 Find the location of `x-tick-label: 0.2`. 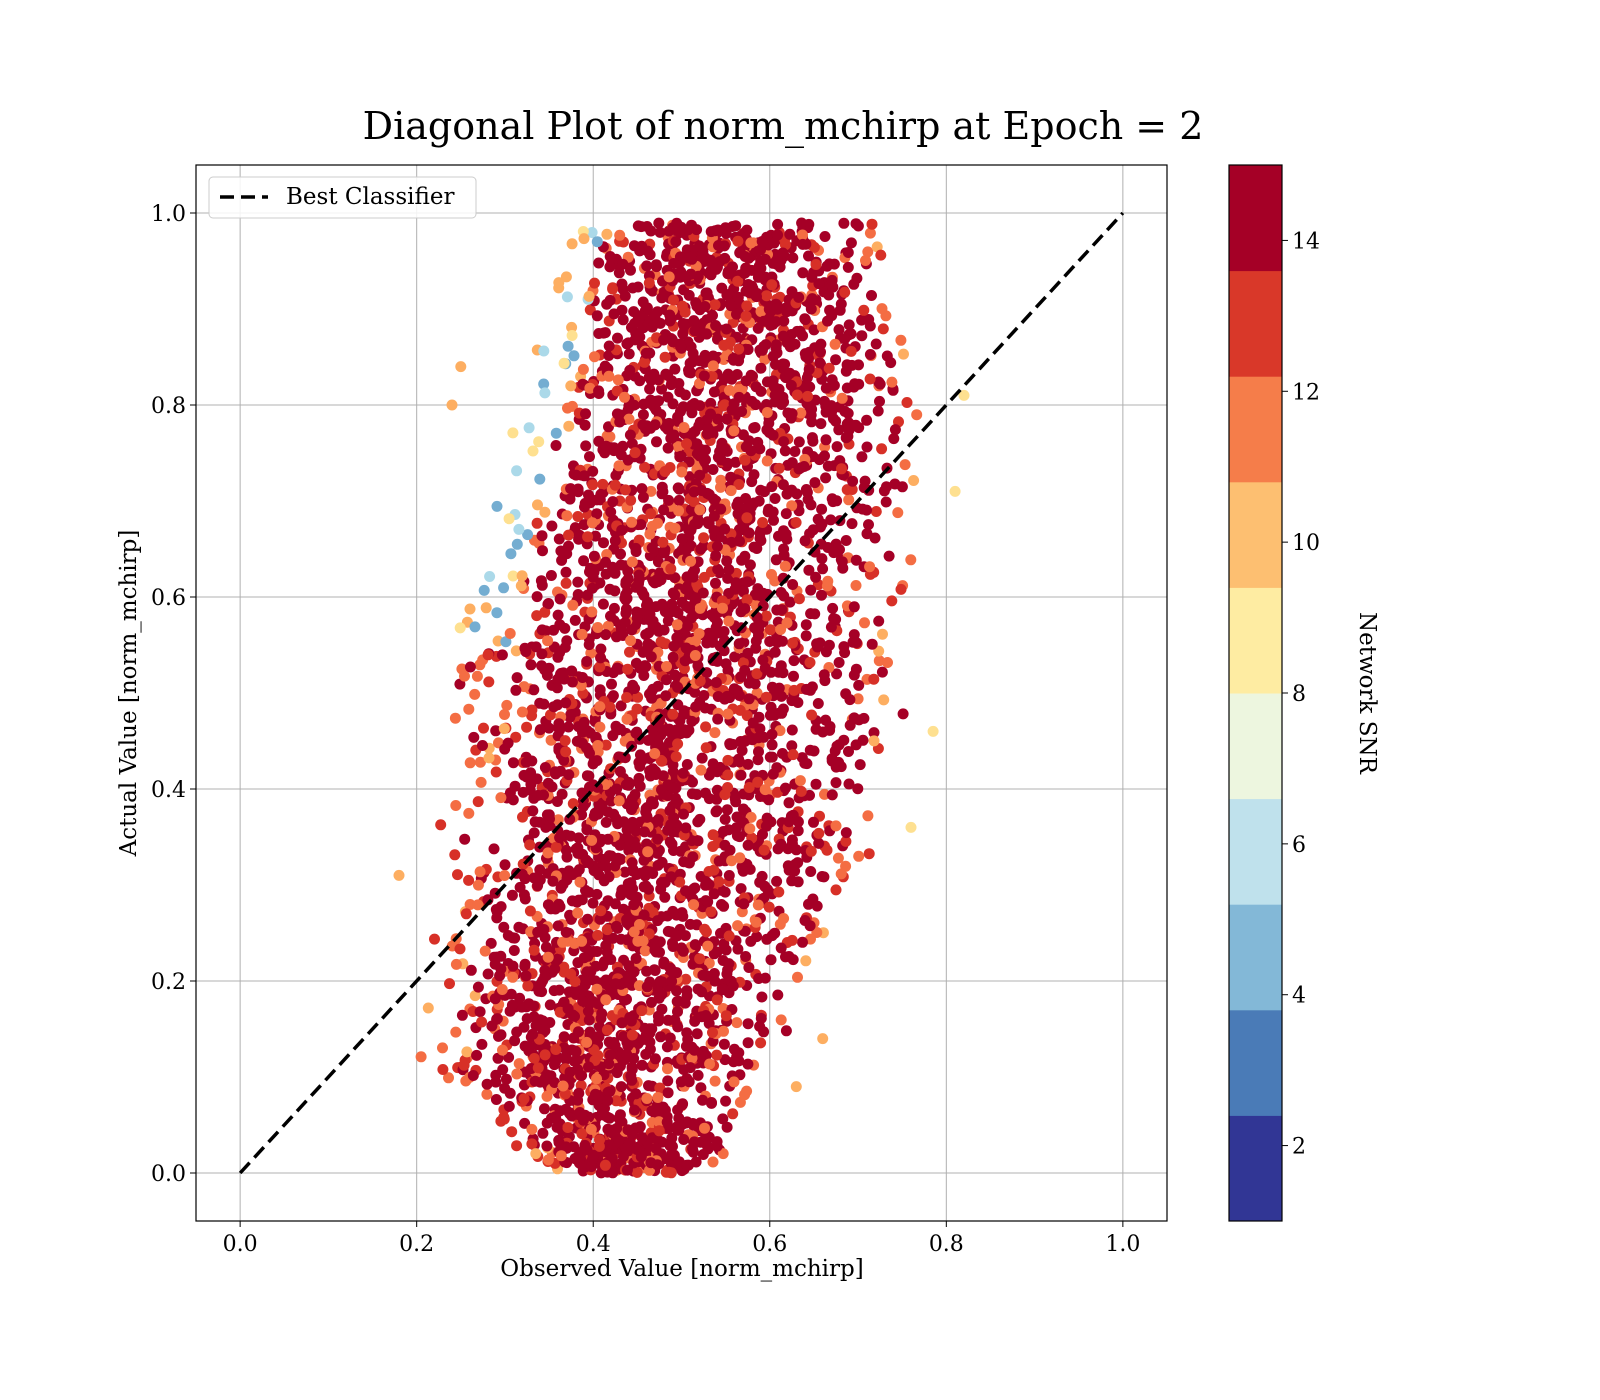

x-tick-label: 0.2 is located at coordinates (416, 1244).